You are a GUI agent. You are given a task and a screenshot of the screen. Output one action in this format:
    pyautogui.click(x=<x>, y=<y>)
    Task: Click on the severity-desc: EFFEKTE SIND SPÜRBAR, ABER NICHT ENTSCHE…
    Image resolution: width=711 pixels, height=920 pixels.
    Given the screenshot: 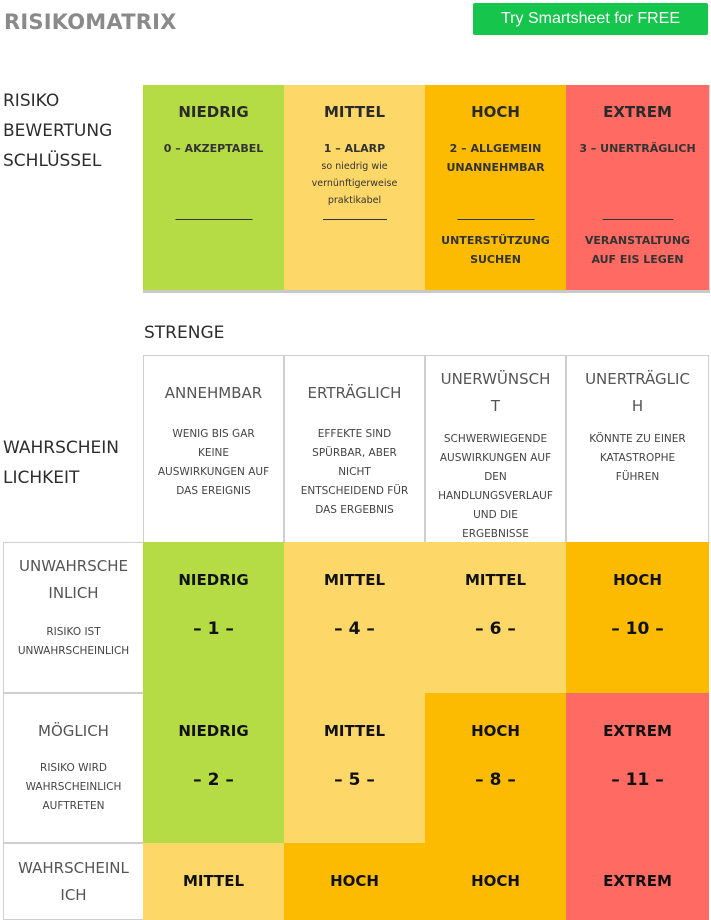 What is the action you would take?
    pyautogui.click(x=354, y=472)
    